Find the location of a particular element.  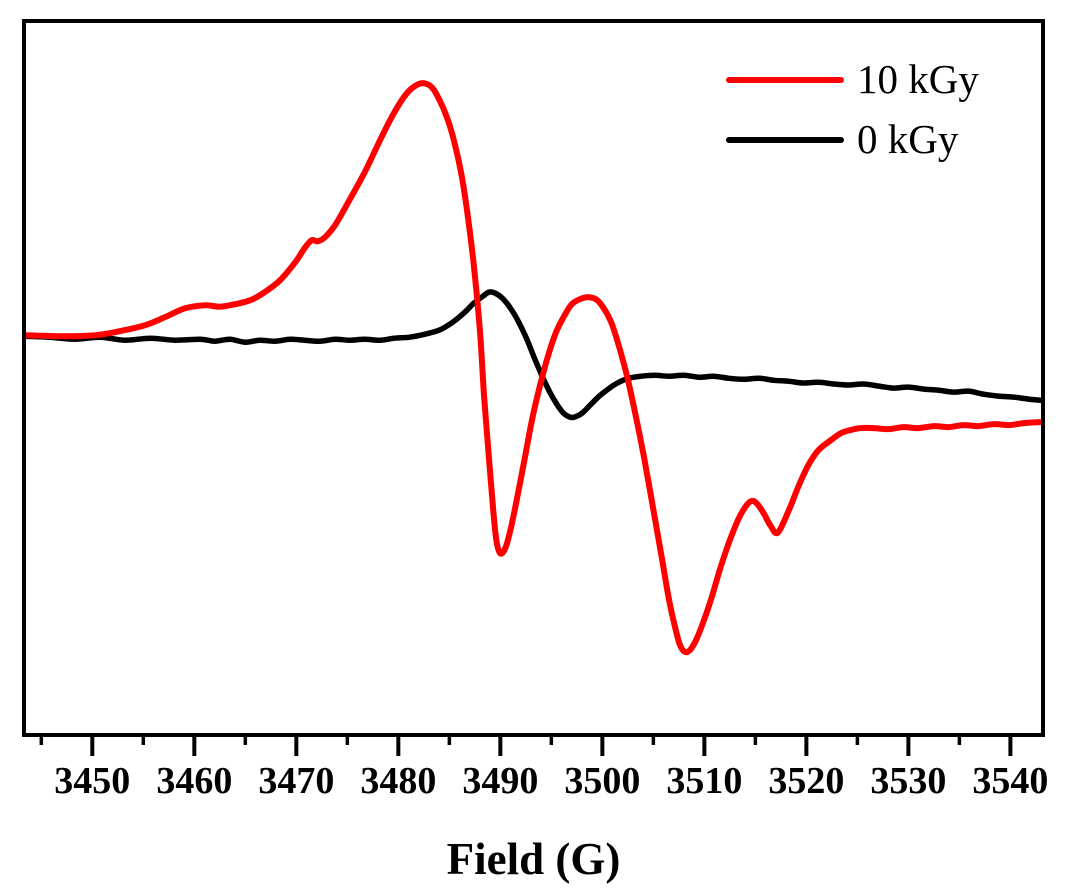

x-axis-tick-label: 3530 is located at coordinates (908, 781).